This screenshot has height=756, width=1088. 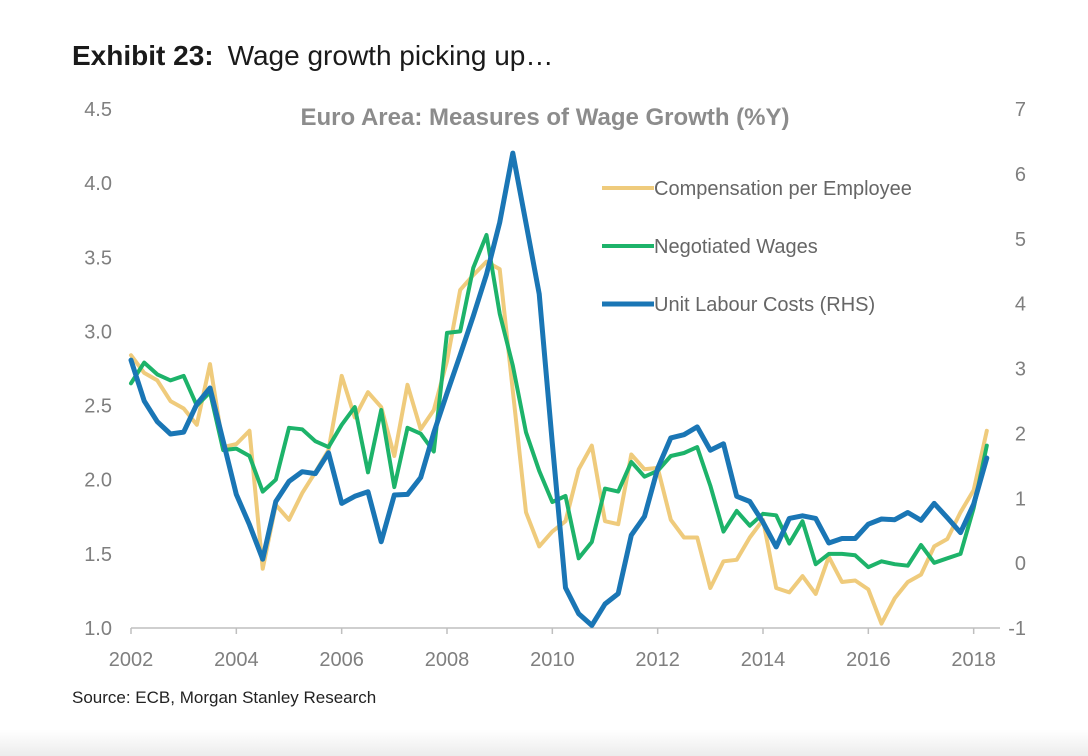 What do you see at coordinates (143, 55) in the screenshot?
I see `exhibit-label: Exhibit 23:` at bounding box center [143, 55].